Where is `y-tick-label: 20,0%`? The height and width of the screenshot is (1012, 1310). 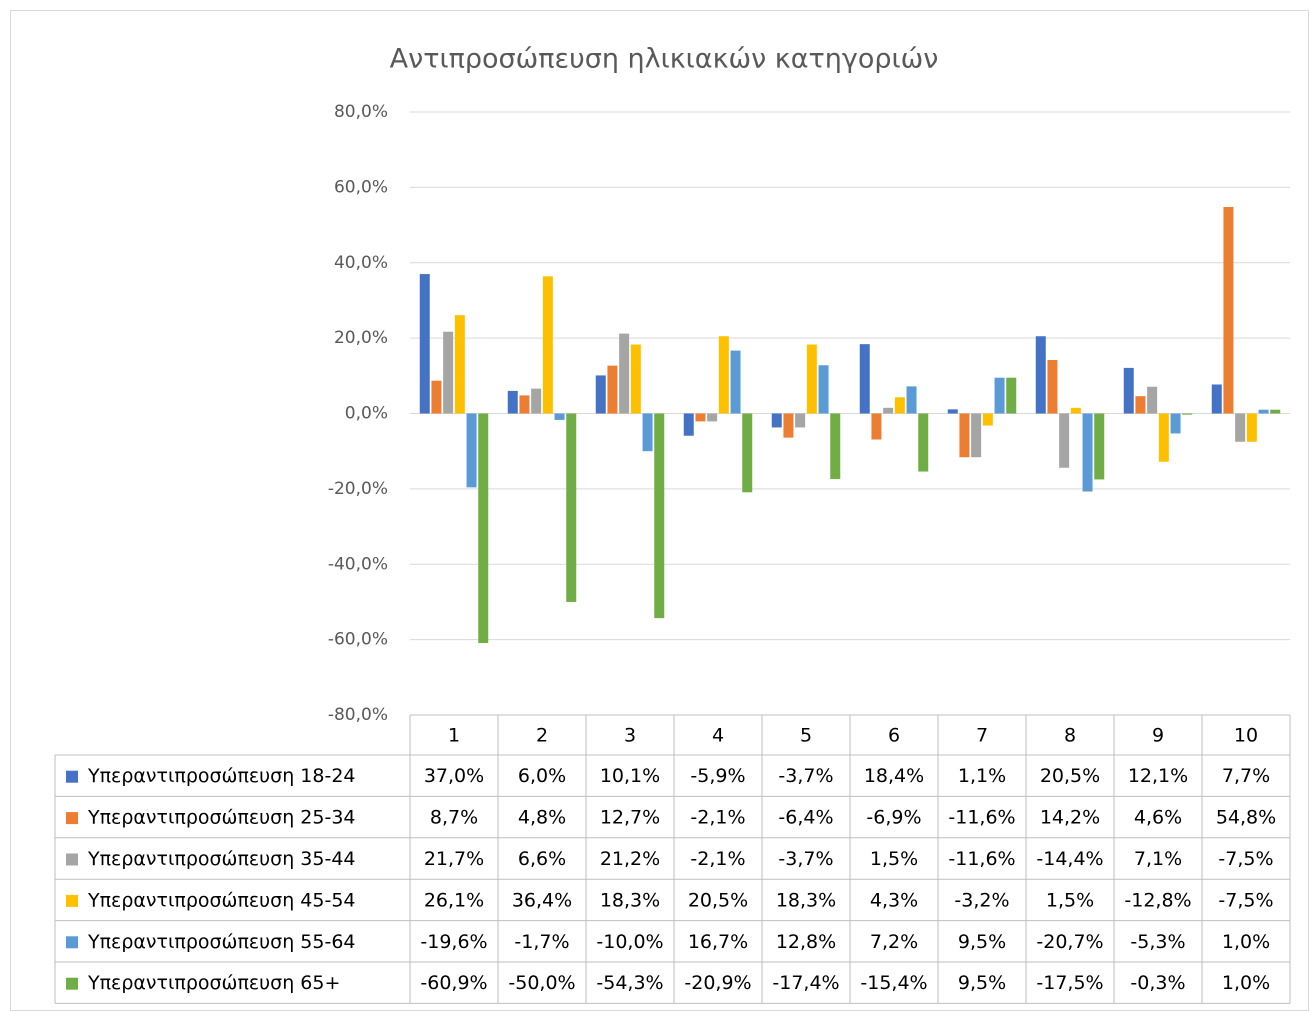 y-tick-label: 20,0% is located at coordinates (361, 338).